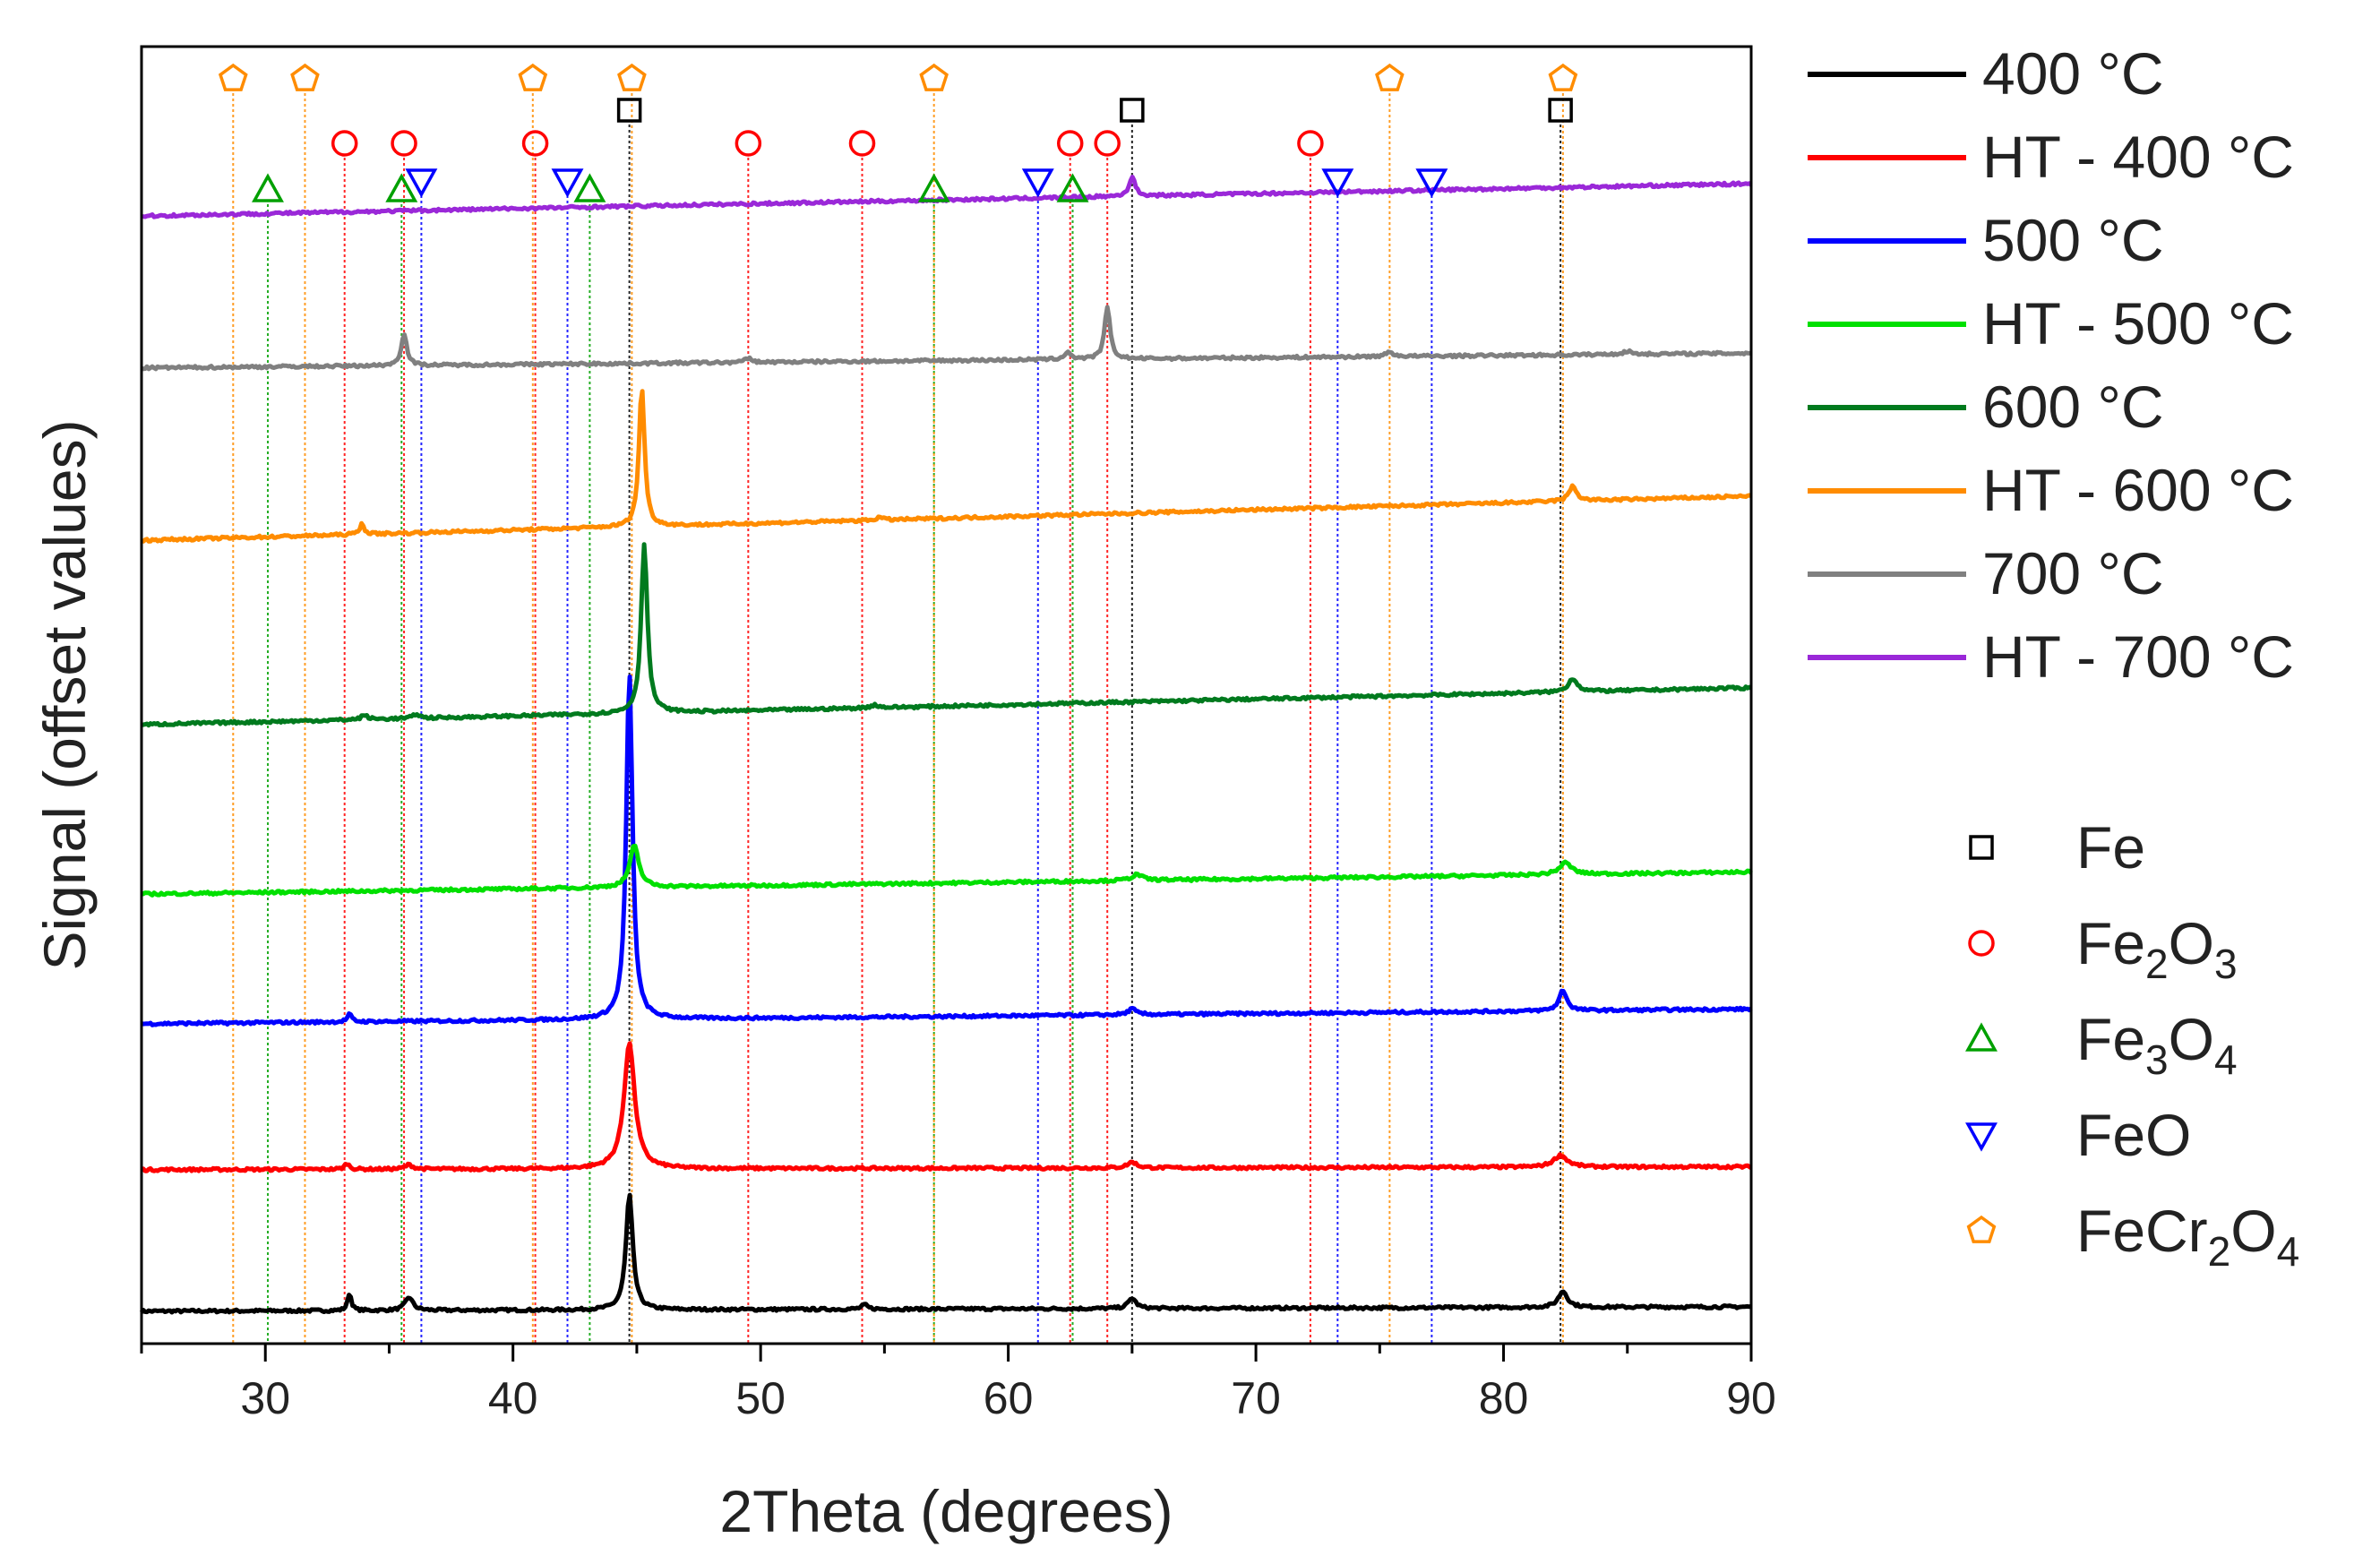 This screenshot has width=2380, height=1564. I want to click on legend-label: HT - 600 °C, so click(2138, 490).